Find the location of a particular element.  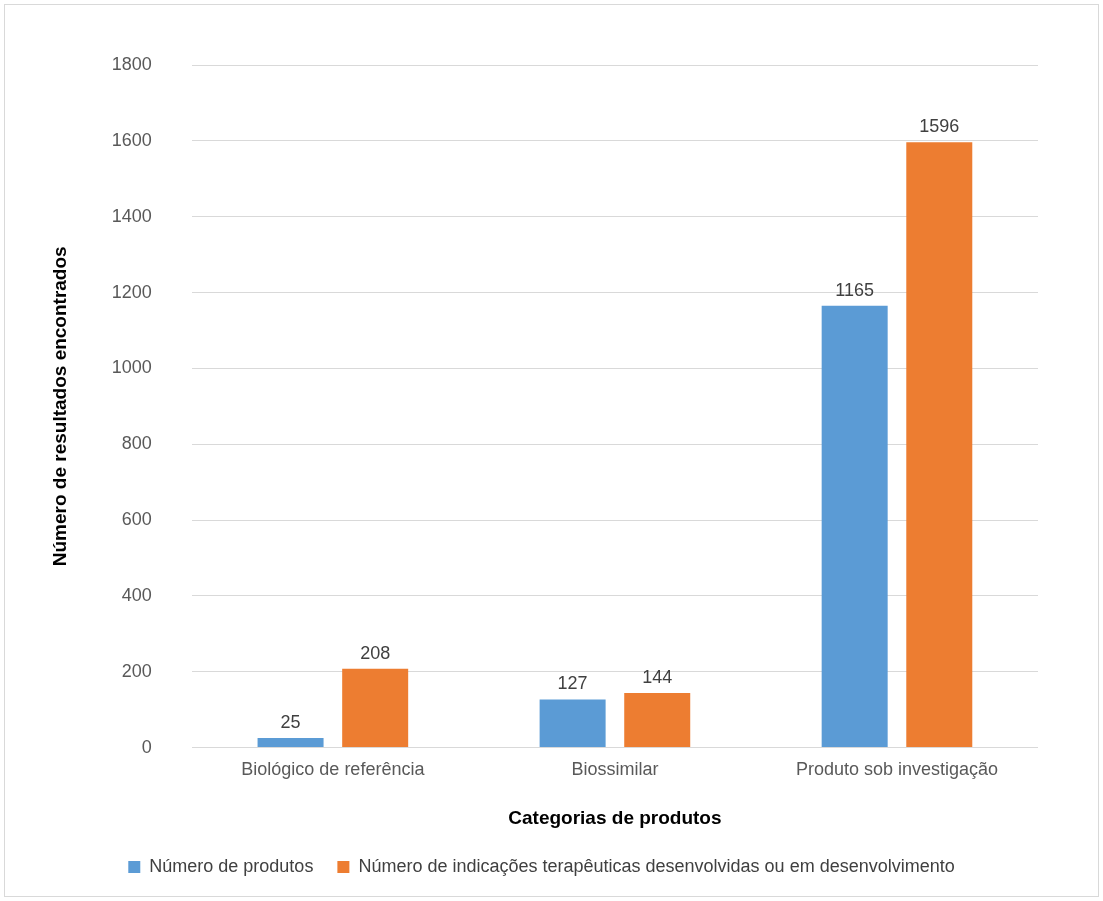

y-tick-label: 600 is located at coordinates (136, 519).